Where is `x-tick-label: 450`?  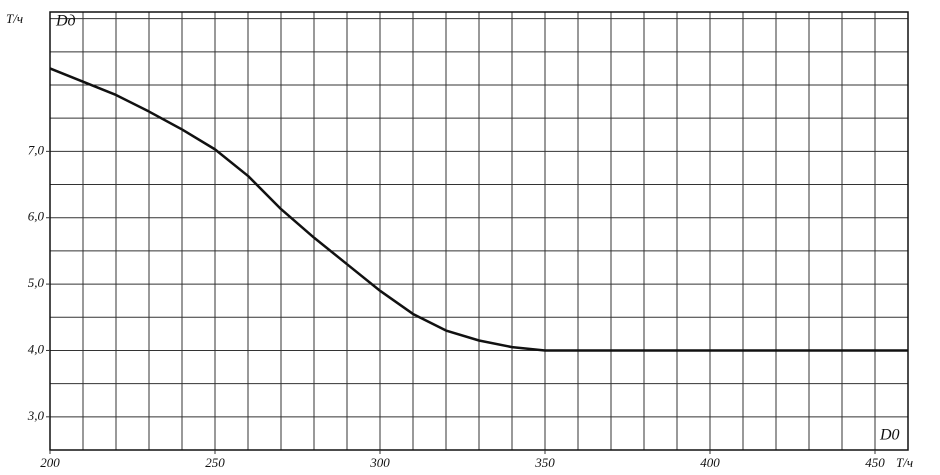 x-tick-label: 450 is located at coordinates (875, 462).